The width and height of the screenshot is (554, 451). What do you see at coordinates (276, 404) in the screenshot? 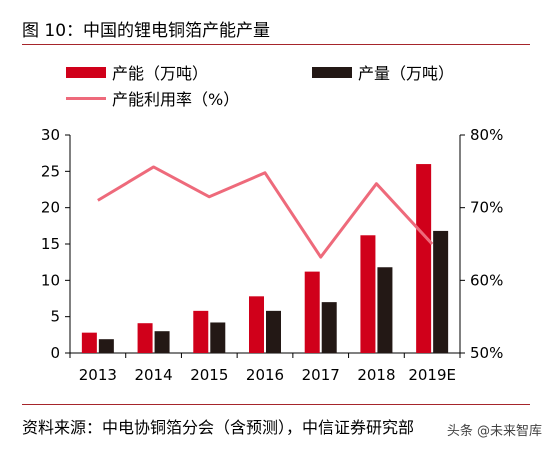
I see `source-divider` at bounding box center [276, 404].